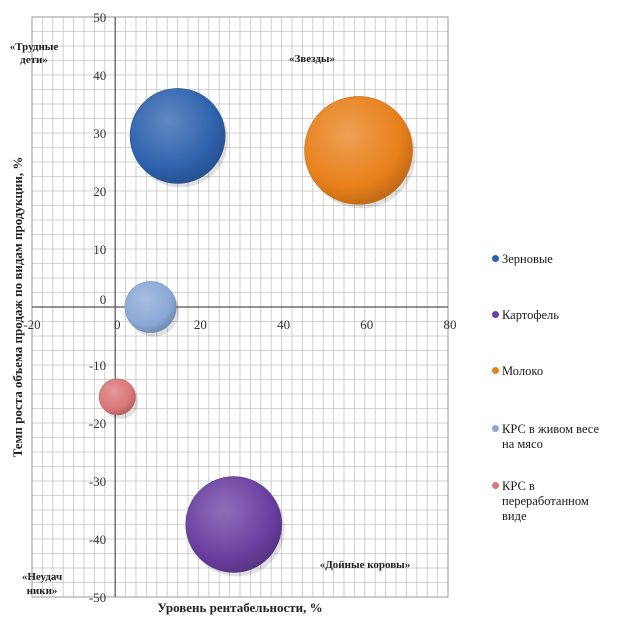 The image size is (640, 621). I want to click on legend-item: КРС в живом весе на мясо, so click(564, 437).